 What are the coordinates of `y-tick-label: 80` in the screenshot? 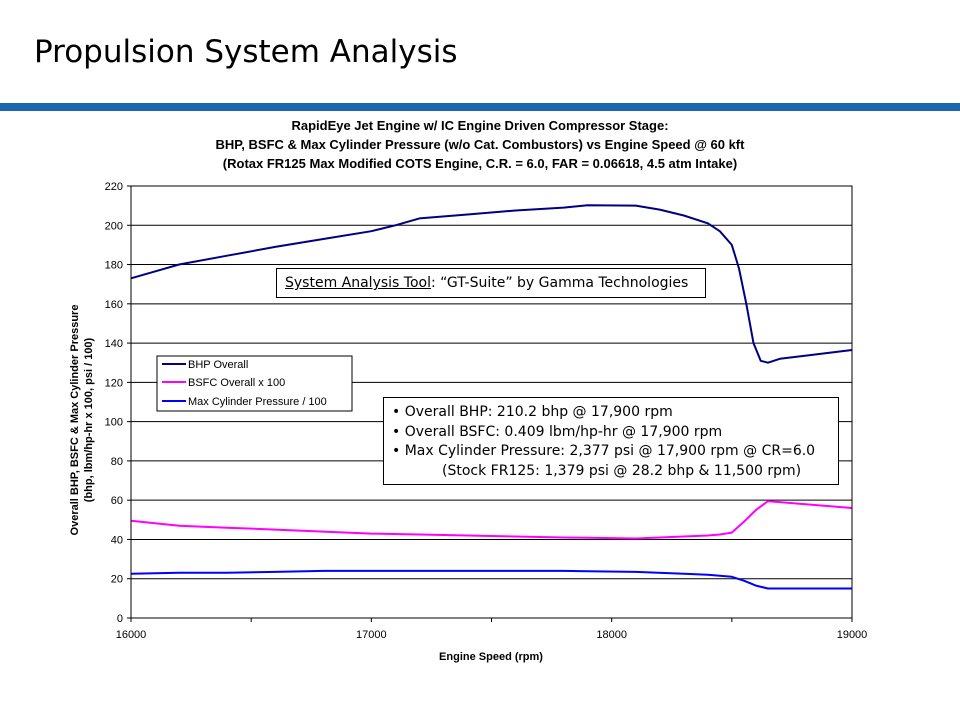 It's located at (117, 462).